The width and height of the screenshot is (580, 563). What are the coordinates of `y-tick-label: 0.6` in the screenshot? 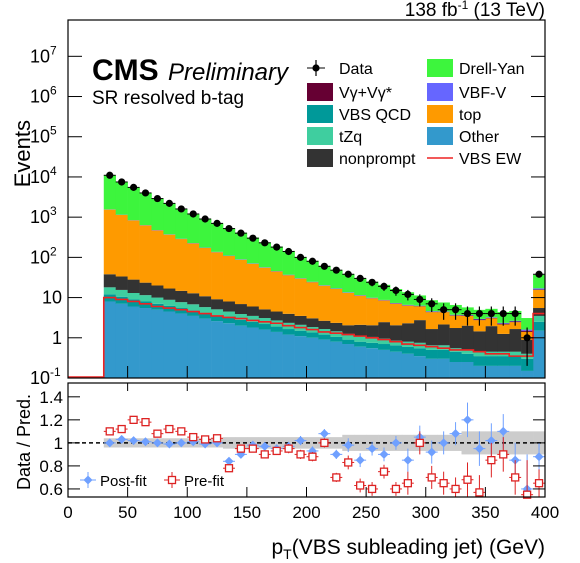 It's located at (51, 489).